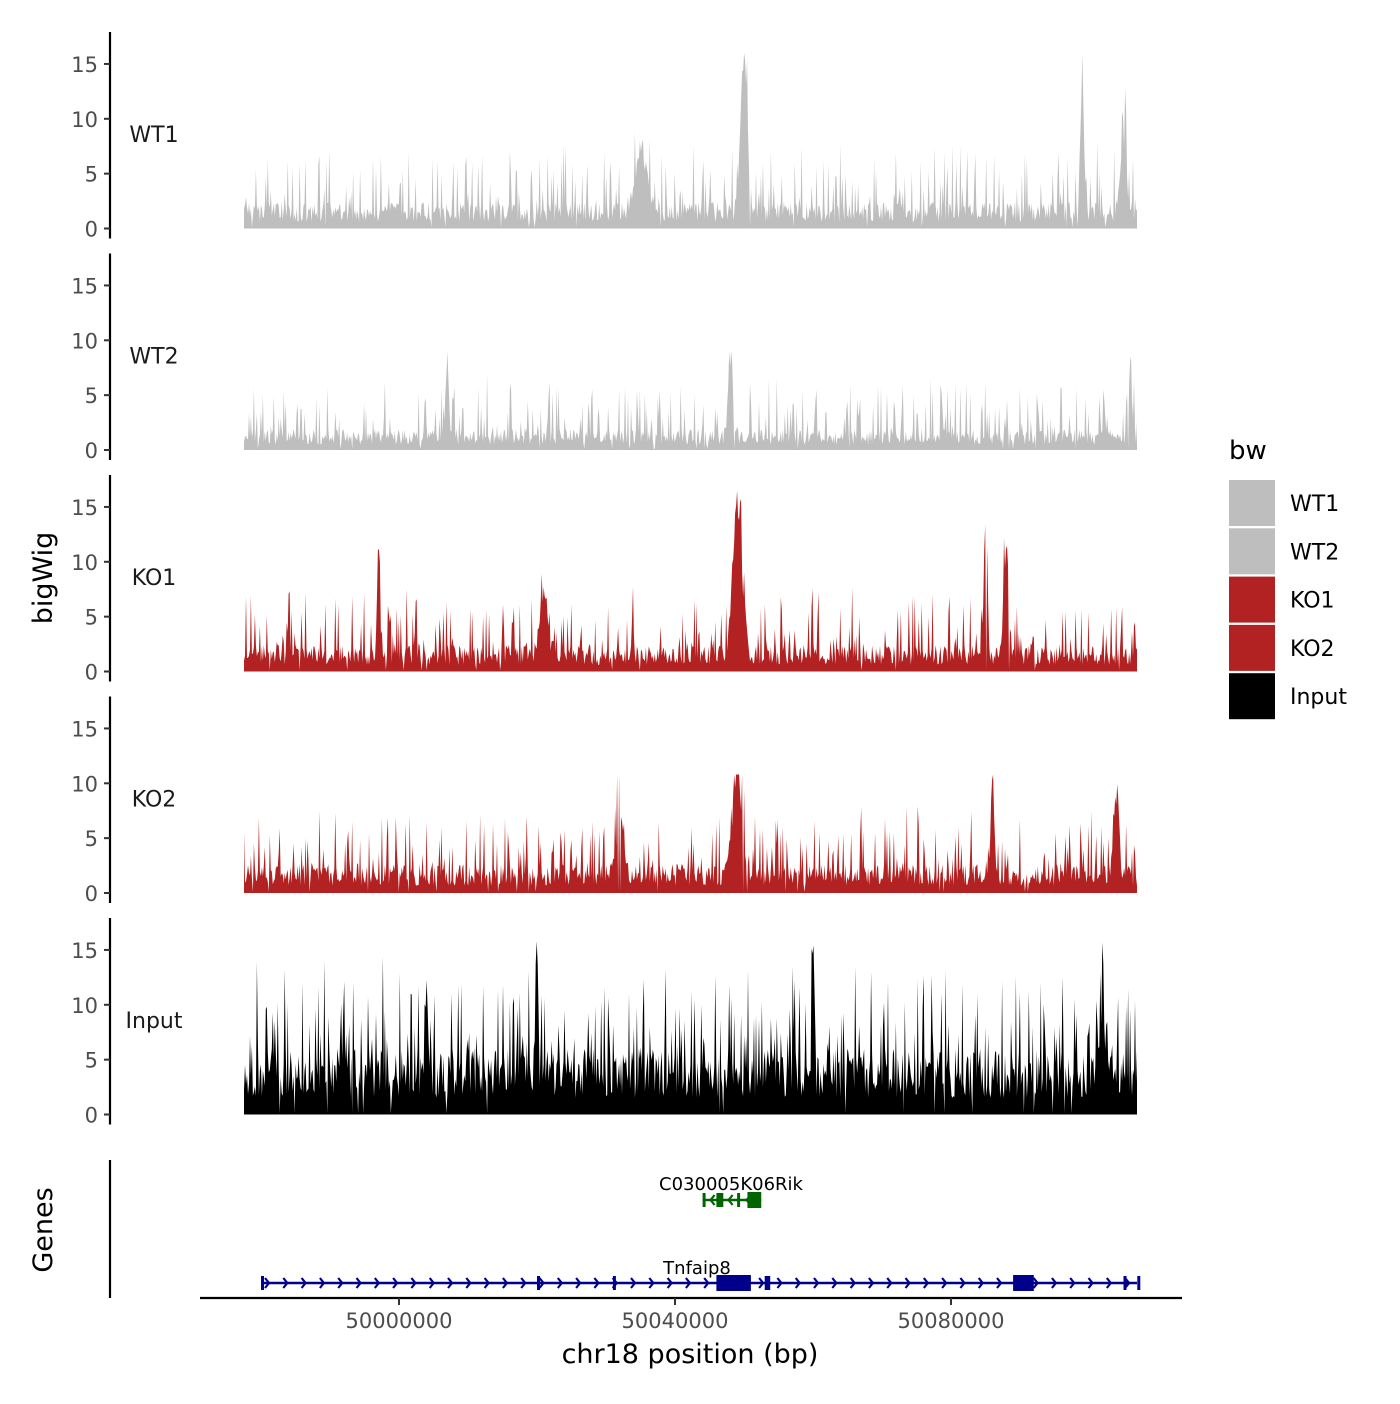 The width and height of the screenshot is (1400, 1404). Describe the element at coordinates (153, 357) in the screenshot. I see `track-label: WT2` at that location.